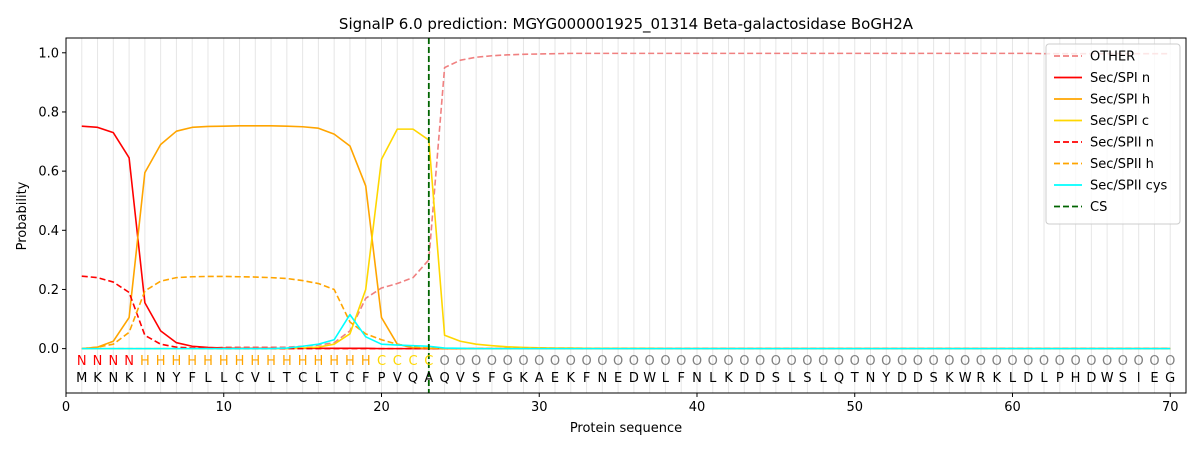  Describe the element at coordinates (539, 407) in the screenshot. I see `x-tick-label: 30` at that location.